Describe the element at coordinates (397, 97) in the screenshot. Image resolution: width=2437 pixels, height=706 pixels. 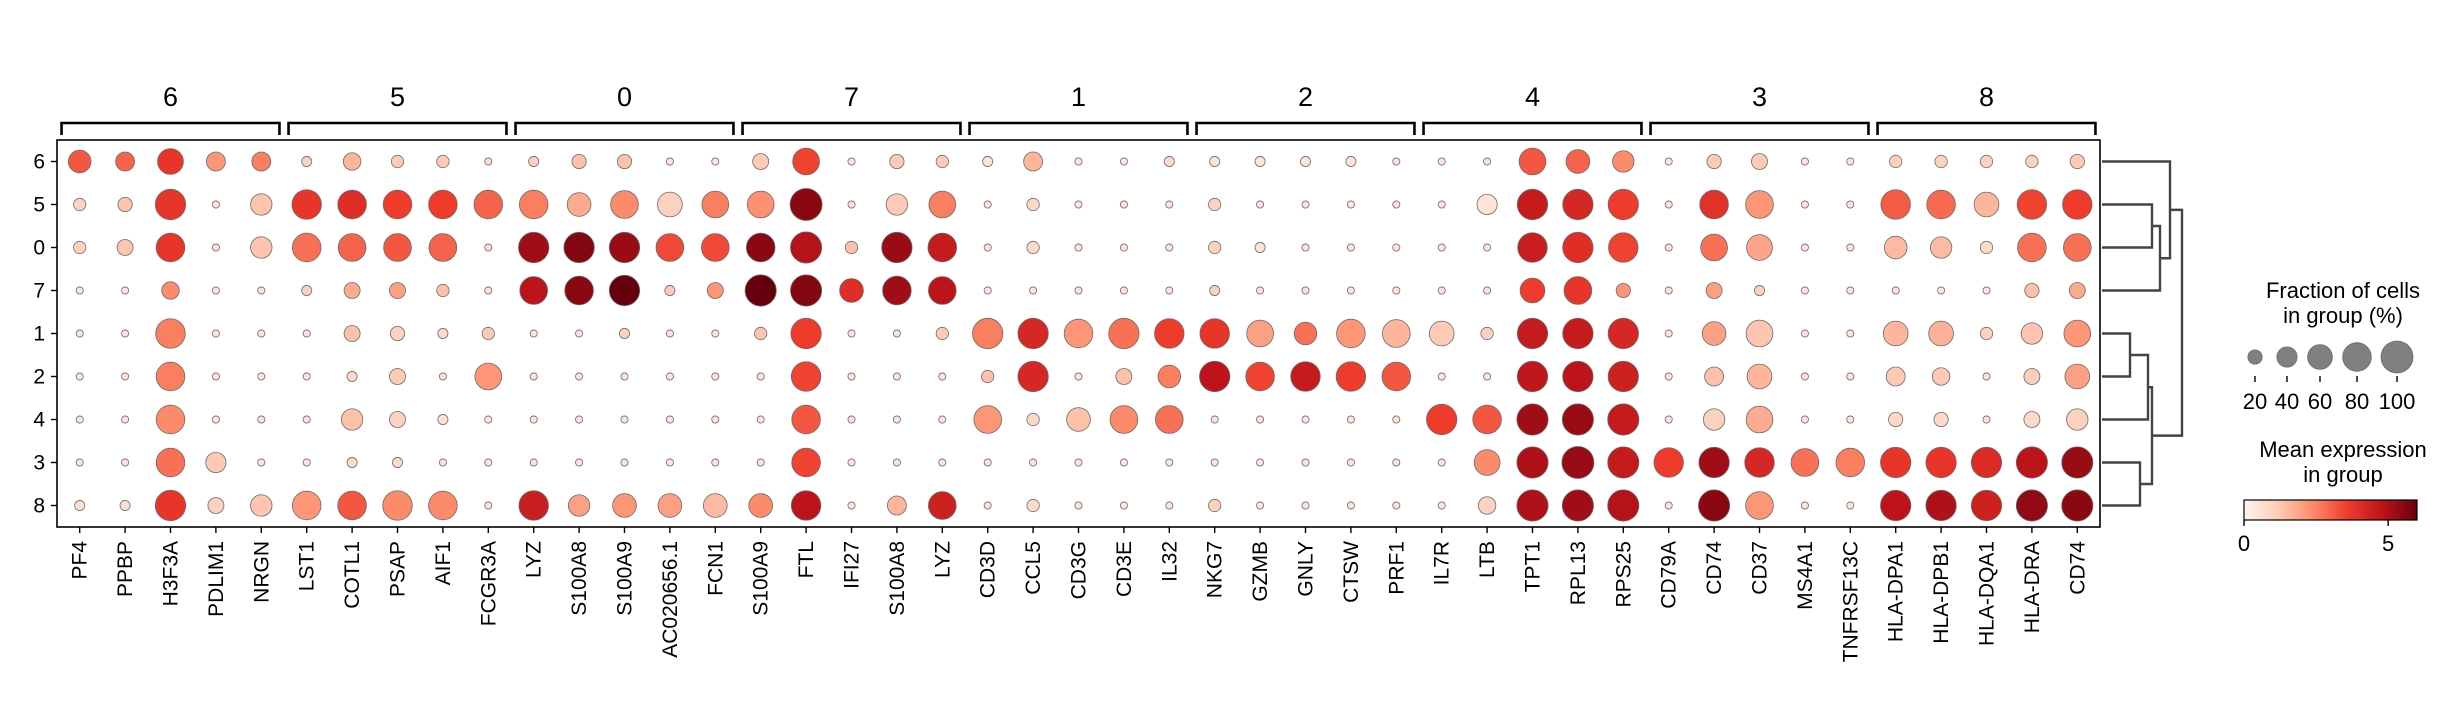
I see `group-label: 5` at that location.